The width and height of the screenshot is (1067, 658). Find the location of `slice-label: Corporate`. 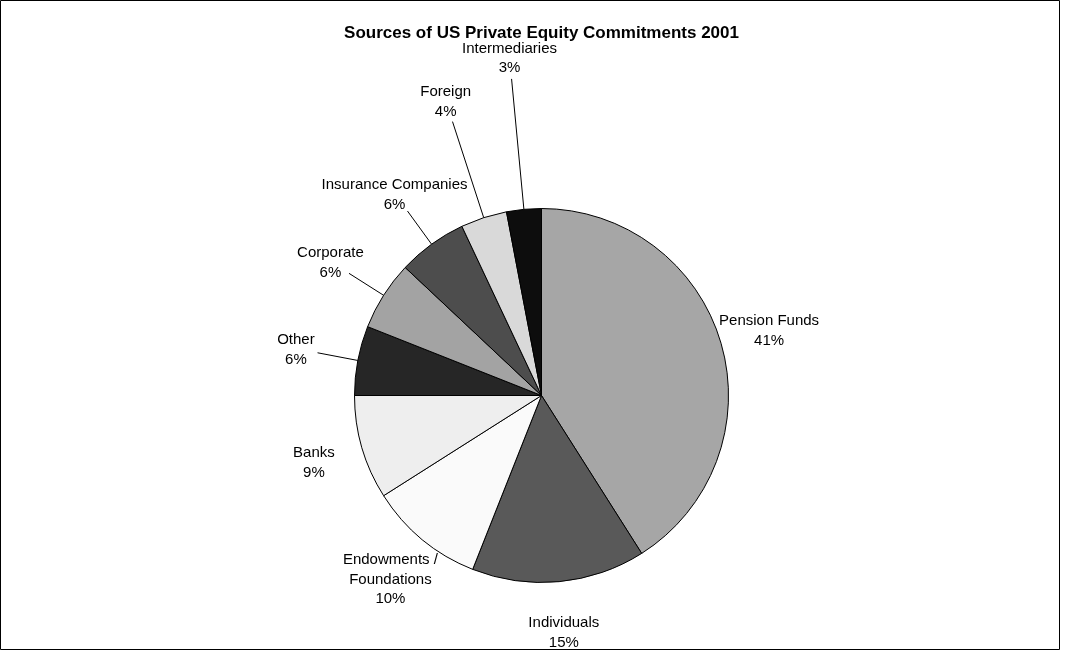

slice-label: Corporate is located at coordinates (330, 252).